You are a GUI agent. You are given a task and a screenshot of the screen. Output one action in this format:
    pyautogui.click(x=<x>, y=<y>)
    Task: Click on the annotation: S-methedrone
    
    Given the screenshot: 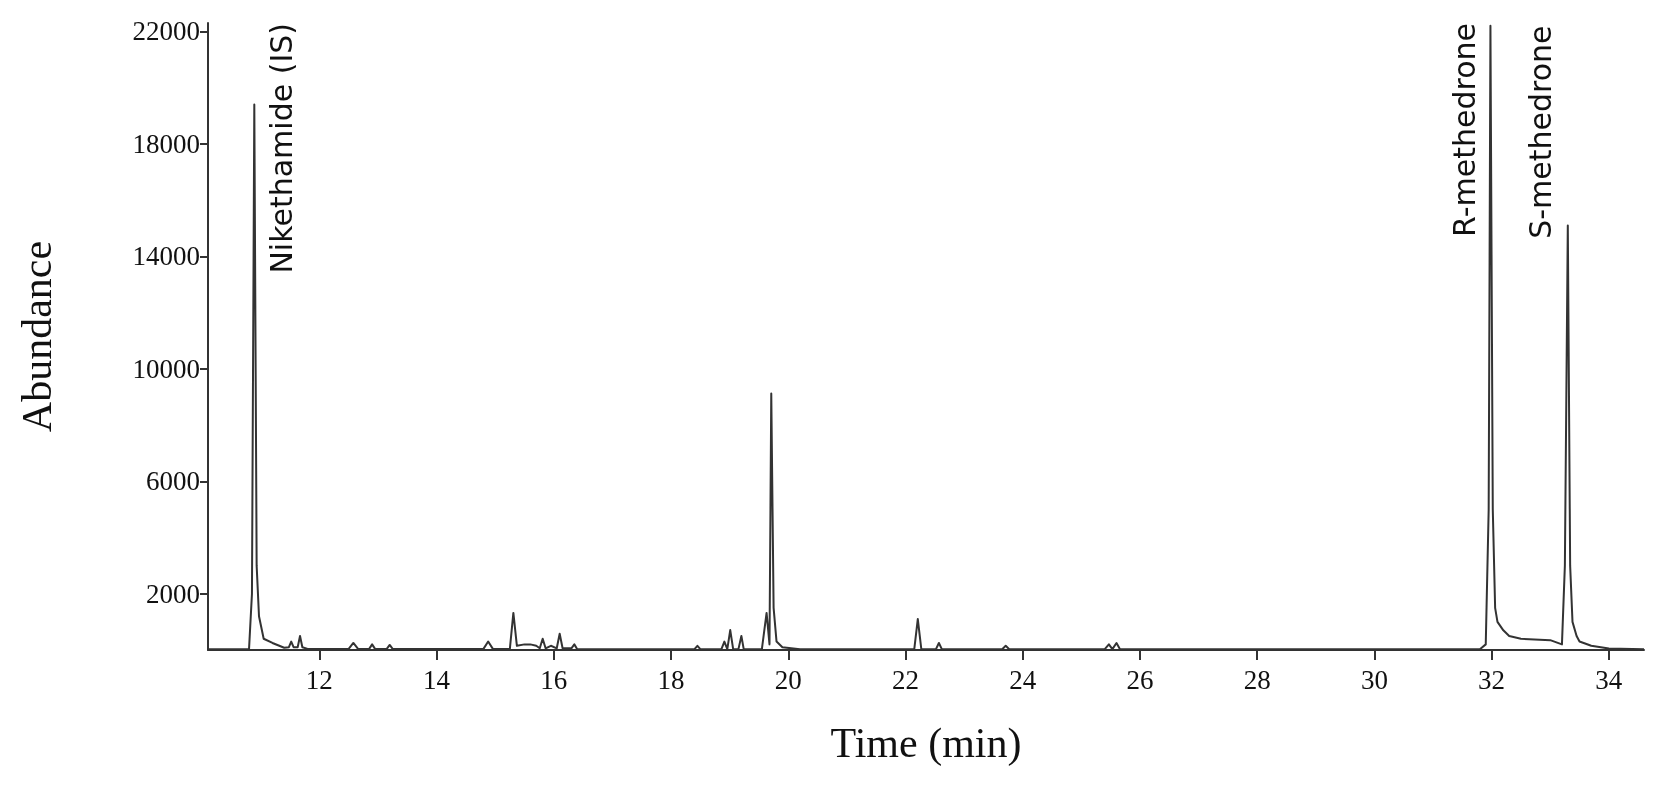 What is the action you would take?
    pyautogui.click(x=1541, y=132)
    